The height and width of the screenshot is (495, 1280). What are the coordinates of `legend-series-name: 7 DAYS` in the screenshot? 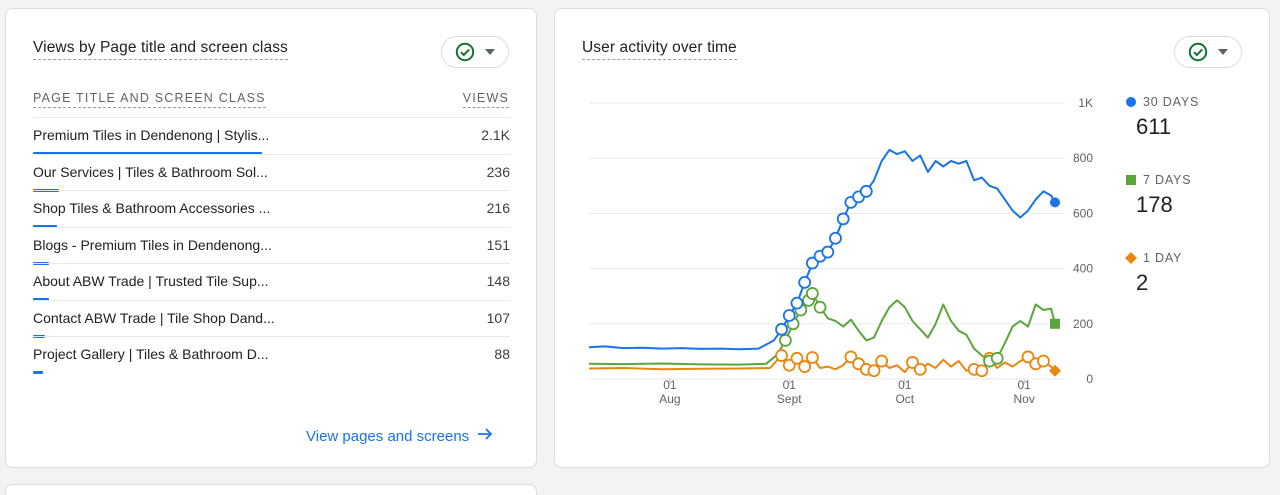 It's located at (1167, 180).